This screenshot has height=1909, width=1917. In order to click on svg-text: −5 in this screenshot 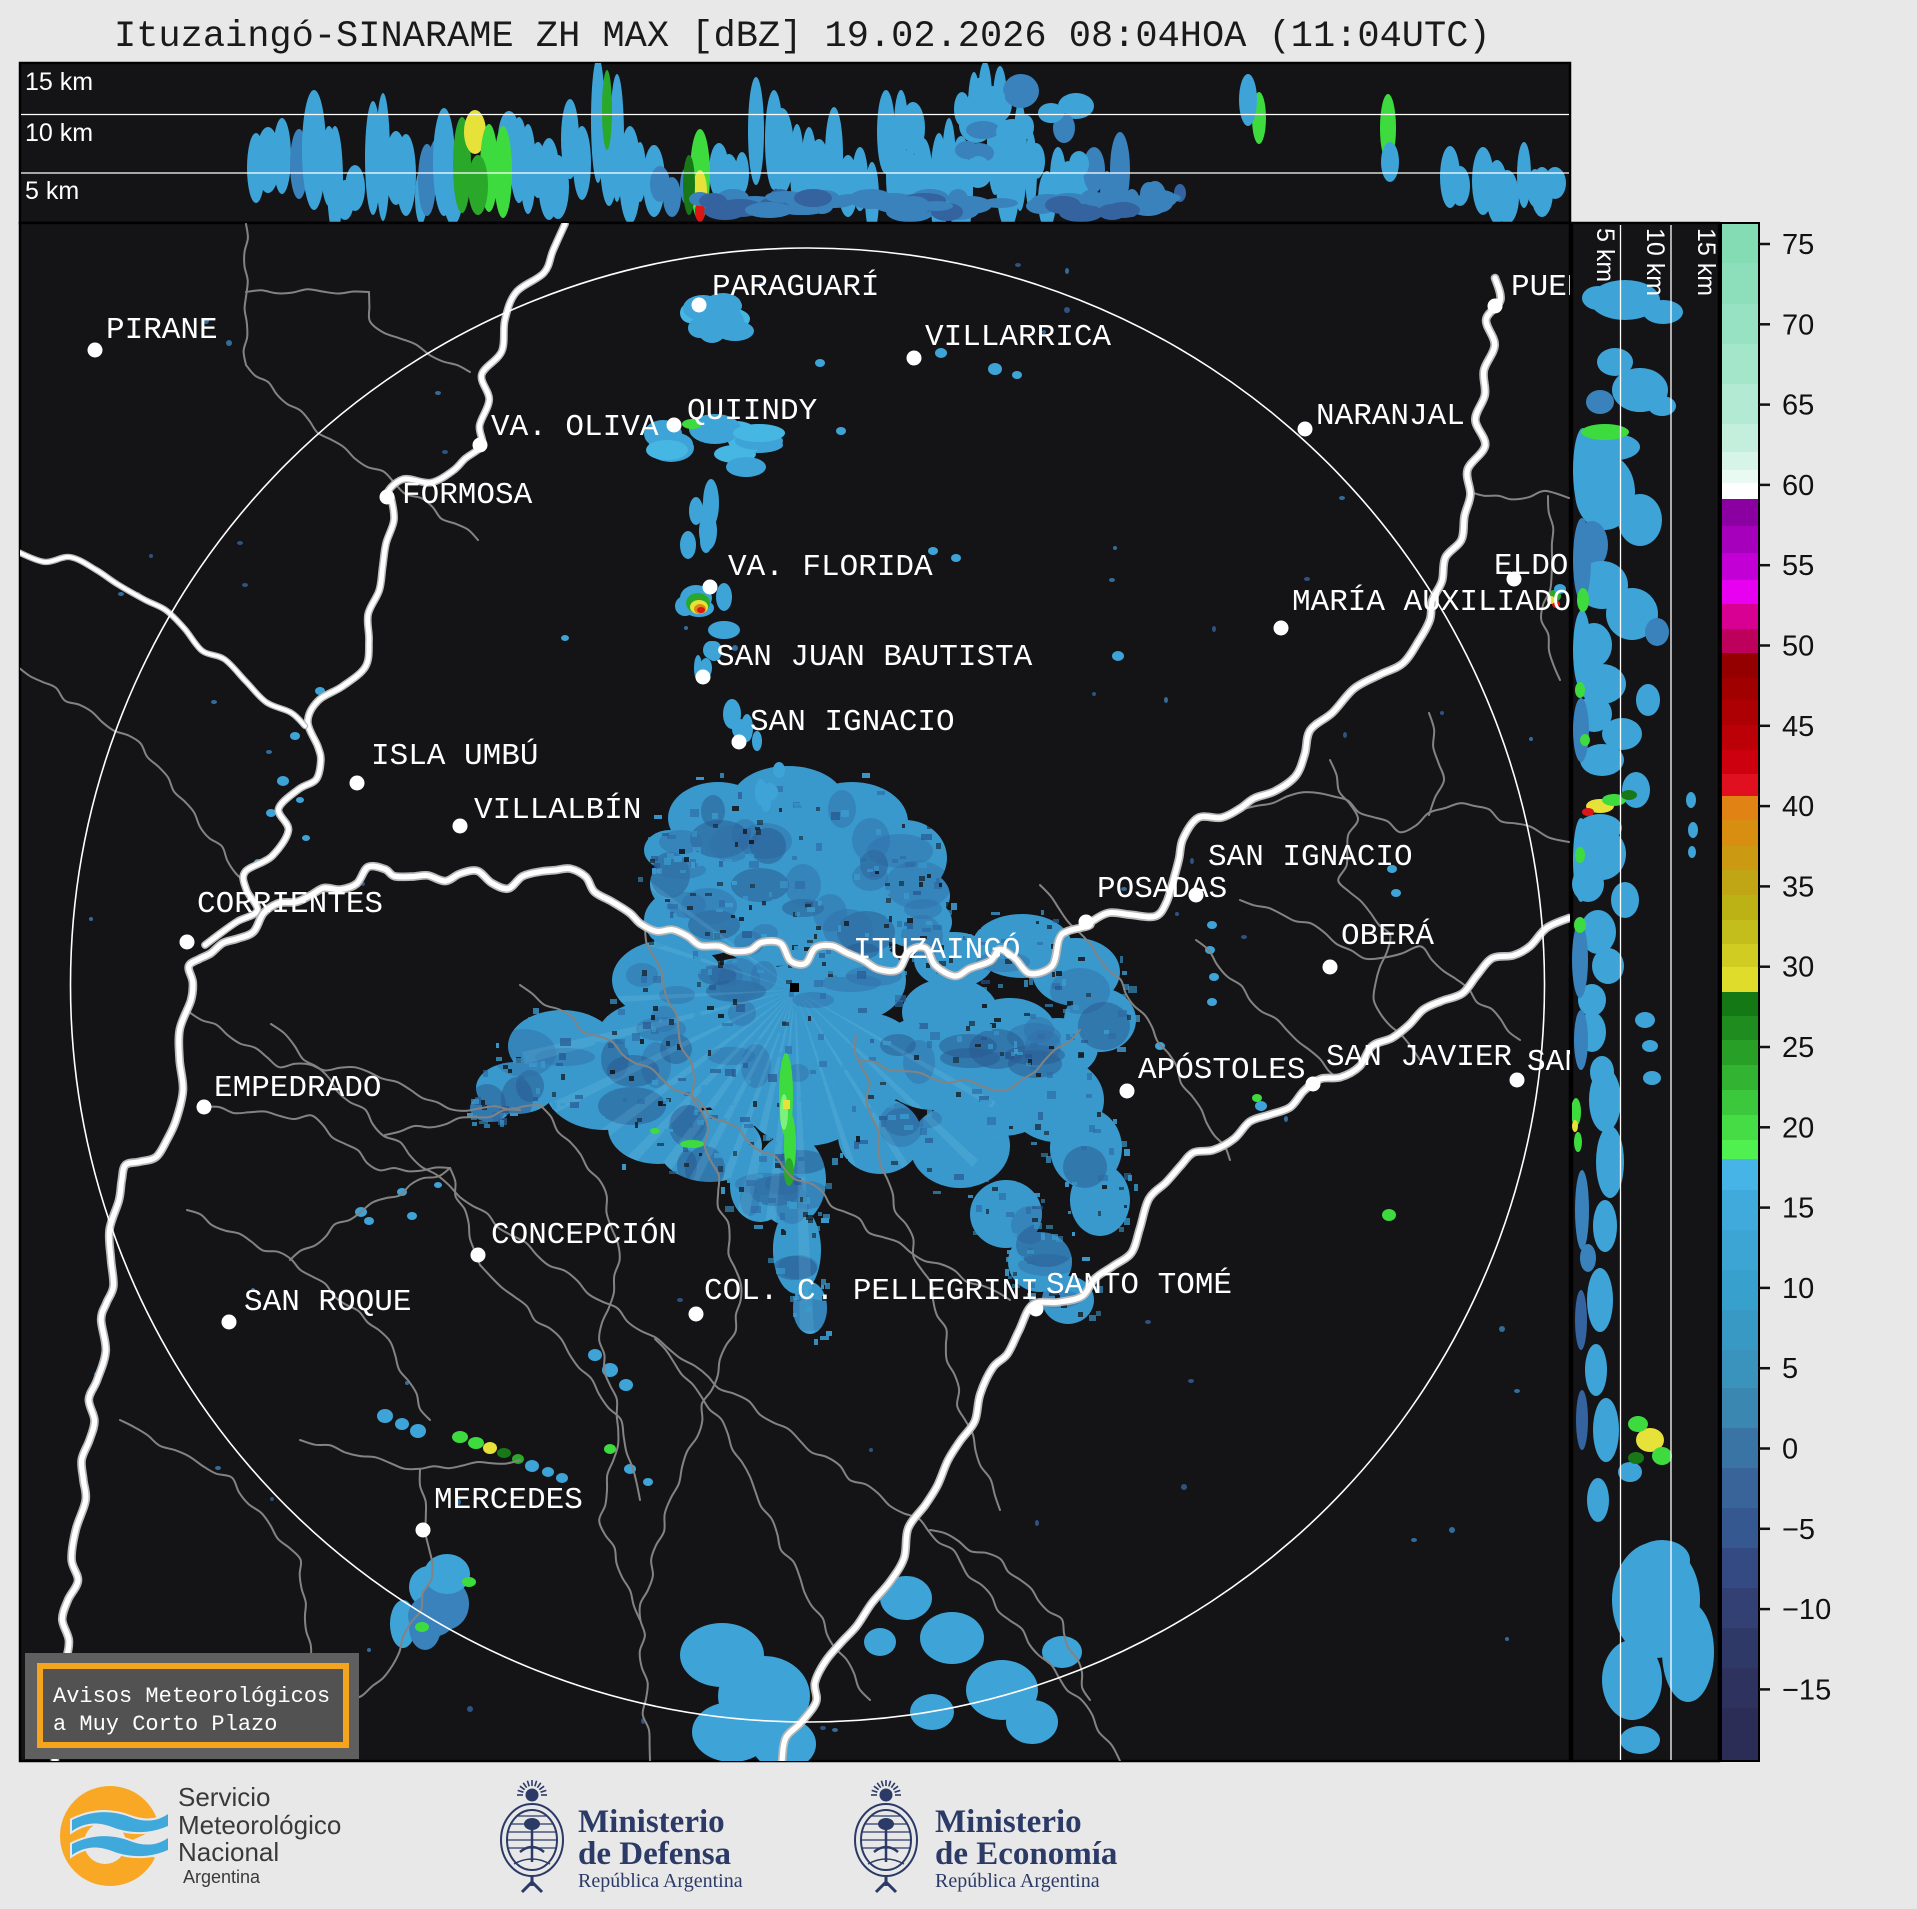, I will do `click(1798, 1530)`.